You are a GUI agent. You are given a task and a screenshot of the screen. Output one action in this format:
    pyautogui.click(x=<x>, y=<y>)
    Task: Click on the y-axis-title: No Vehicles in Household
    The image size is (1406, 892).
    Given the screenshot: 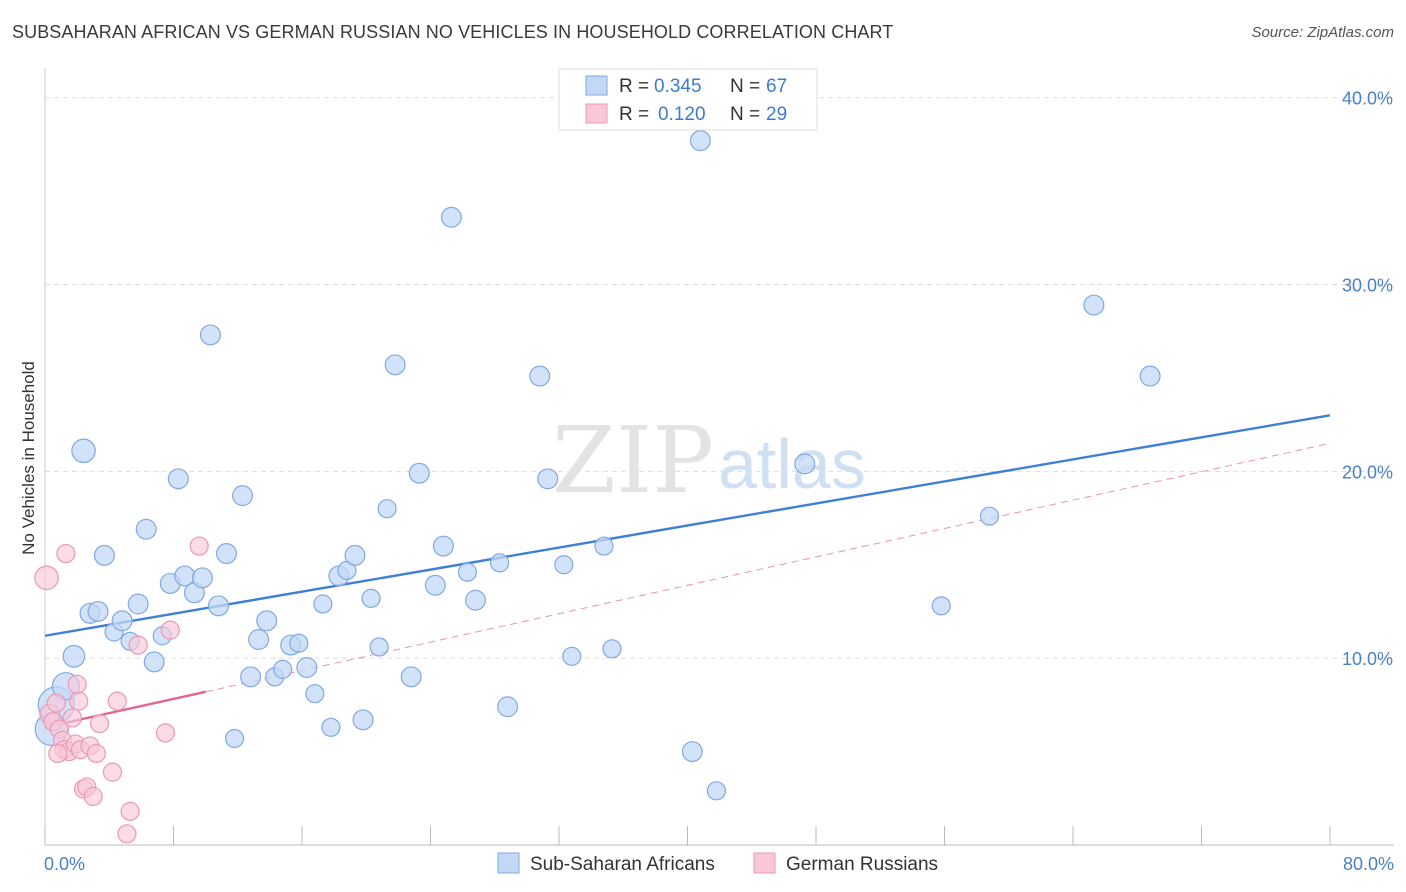 What is the action you would take?
    pyautogui.click(x=28, y=458)
    